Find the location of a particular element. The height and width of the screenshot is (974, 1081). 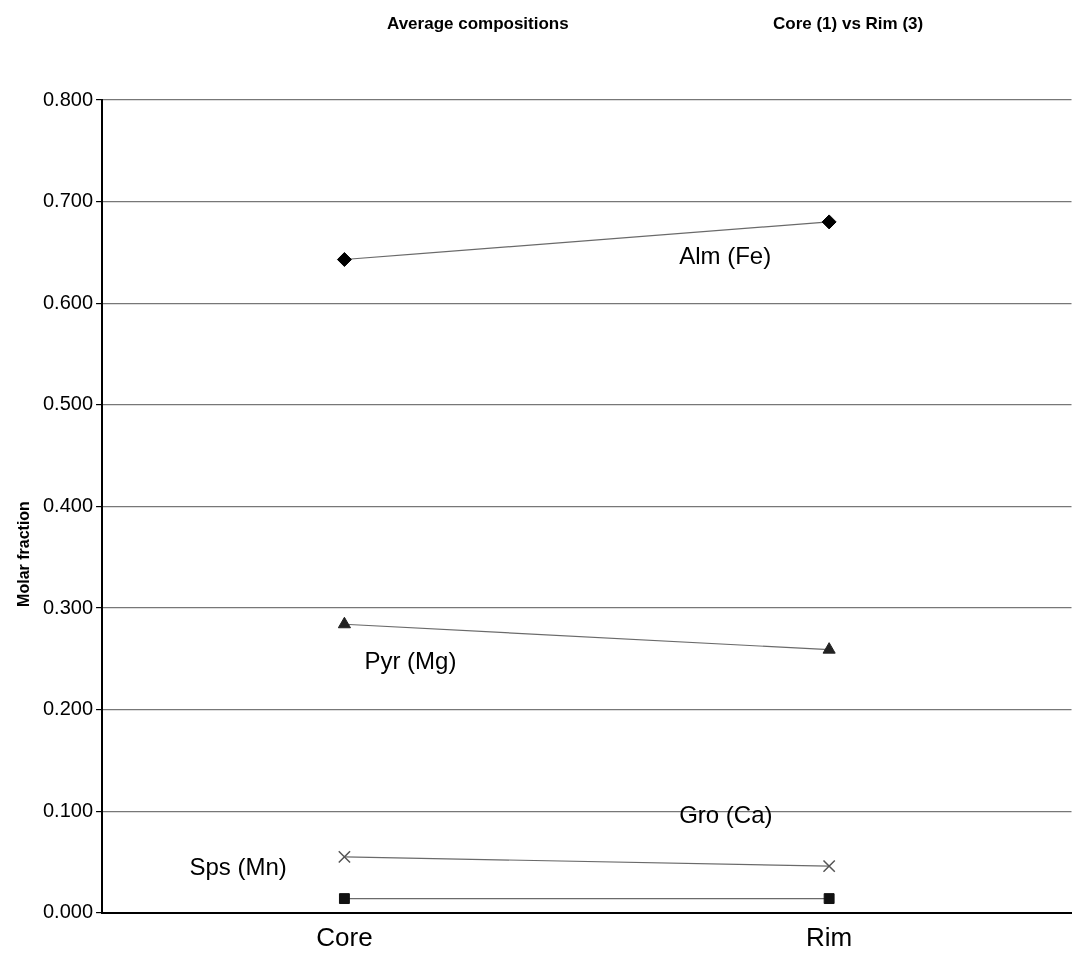

y-tick-label: 0.700 is located at coordinates (68, 200).